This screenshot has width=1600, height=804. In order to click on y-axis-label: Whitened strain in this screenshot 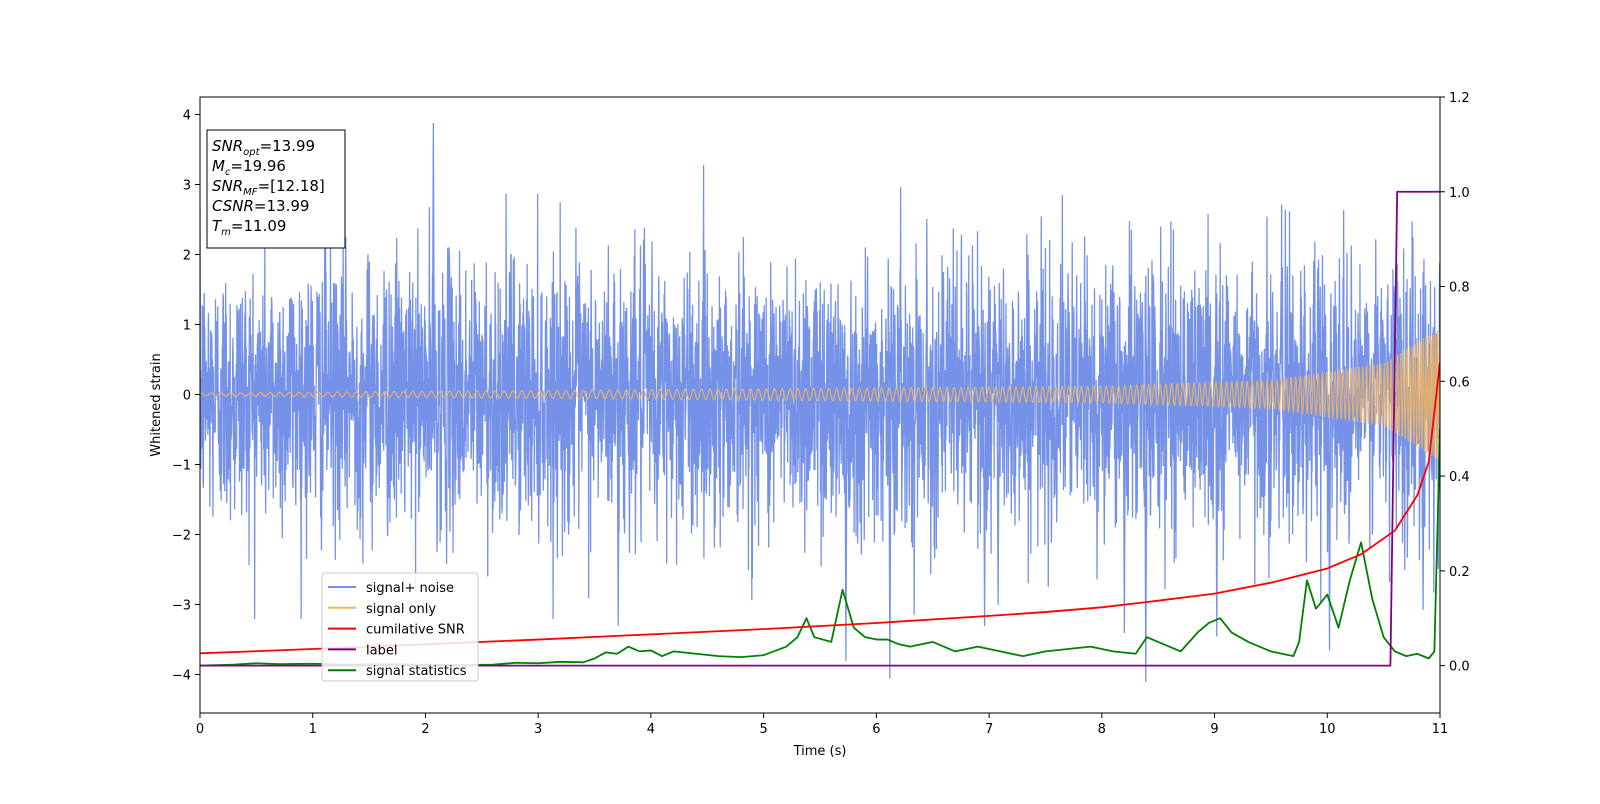, I will do `click(156, 404)`.